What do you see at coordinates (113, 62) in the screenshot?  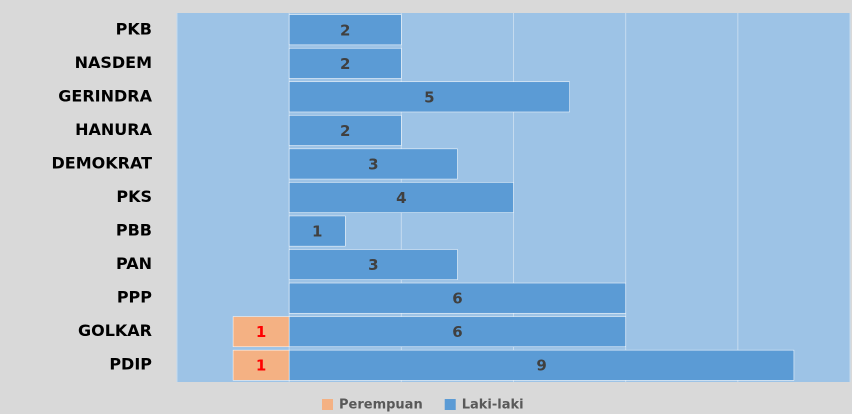 I see `category-label: NASDEM` at bounding box center [113, 62].